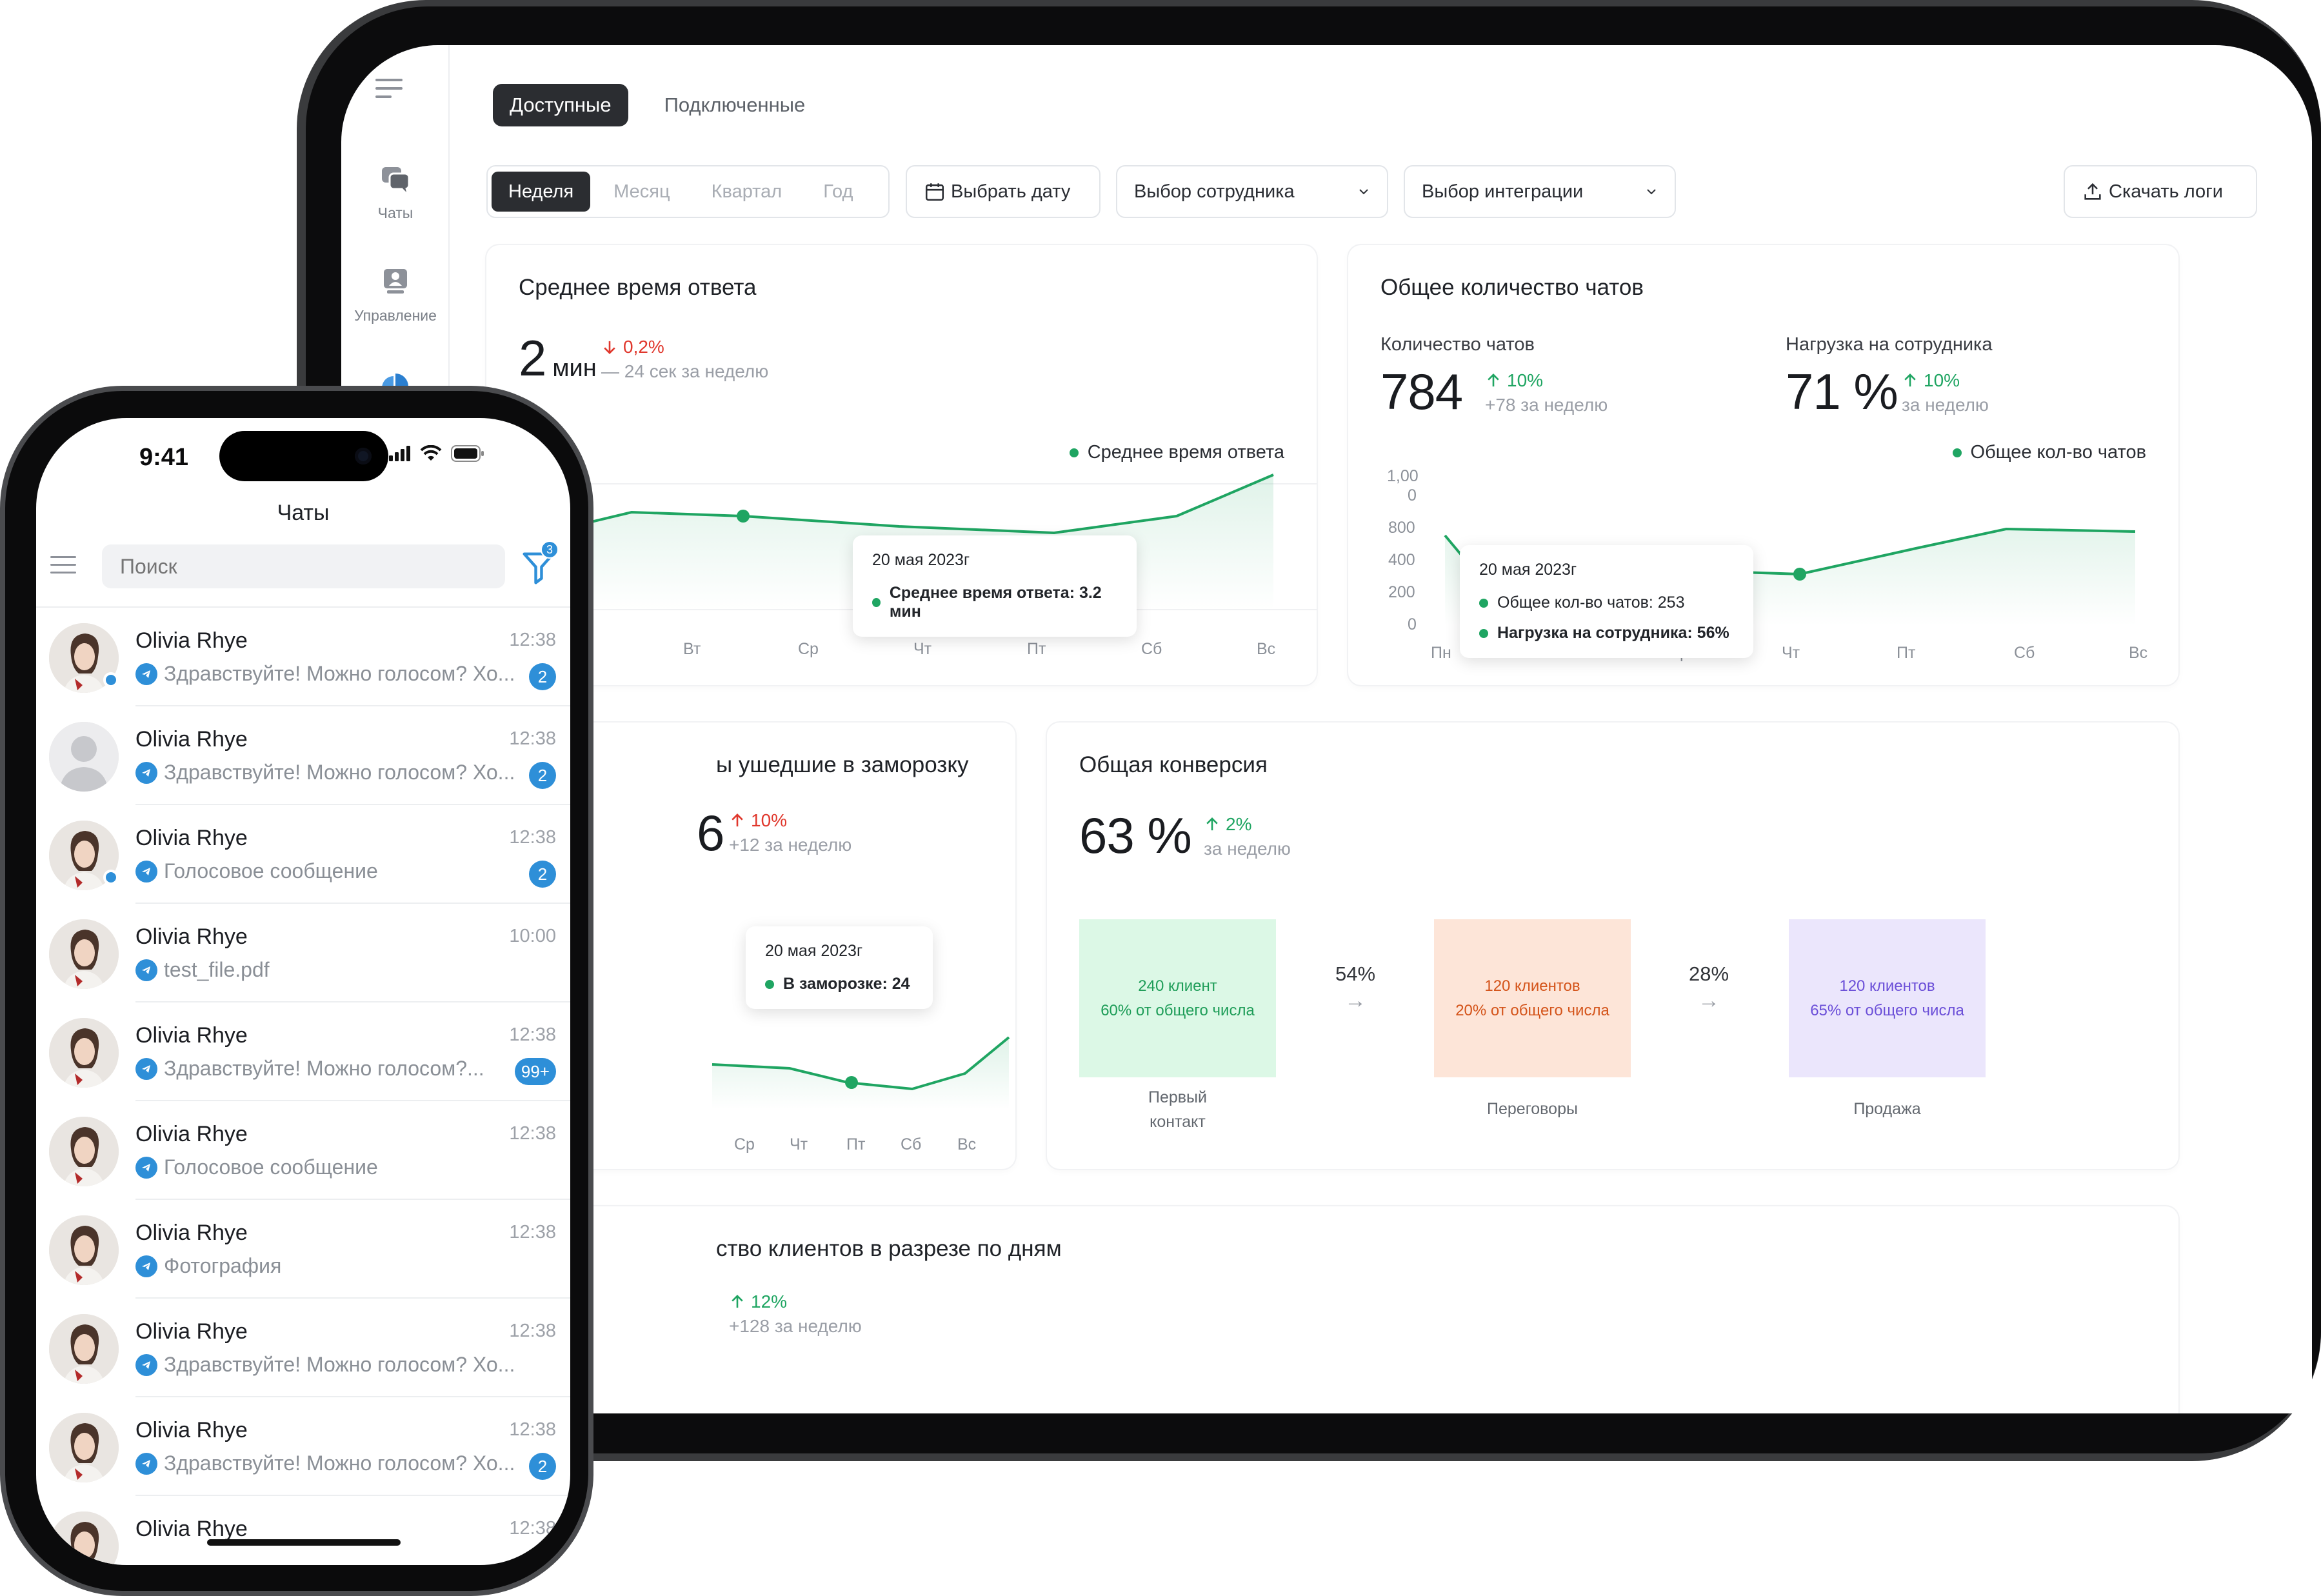 The height and width of the screenshot is (1596, 2321). I want to click on funnel-stage-first-contact: 240 клиент 60% от общего числа, so click(1177, 998).